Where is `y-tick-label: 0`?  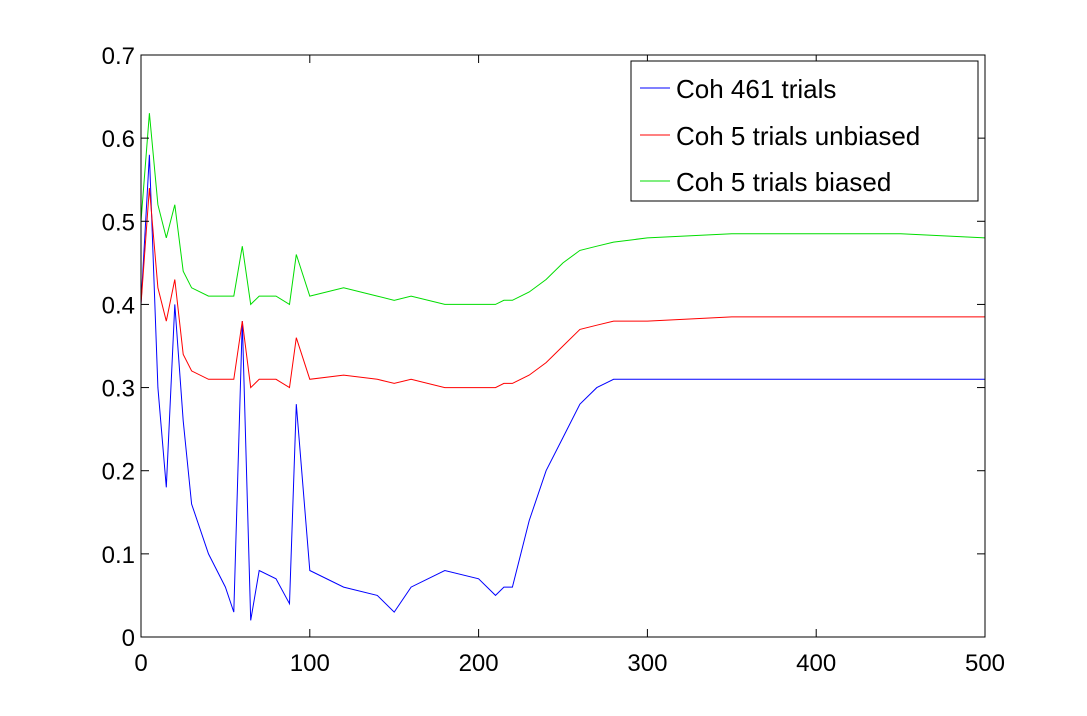 y-tick-label: 0 is located at coordinates (128, 638).